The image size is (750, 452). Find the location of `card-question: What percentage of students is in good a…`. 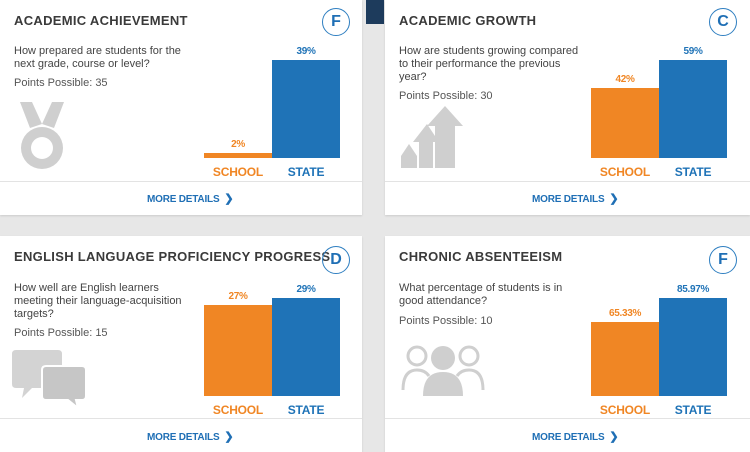

card-question: What percentage of students is in good a… is located at coordinates (481, 294).